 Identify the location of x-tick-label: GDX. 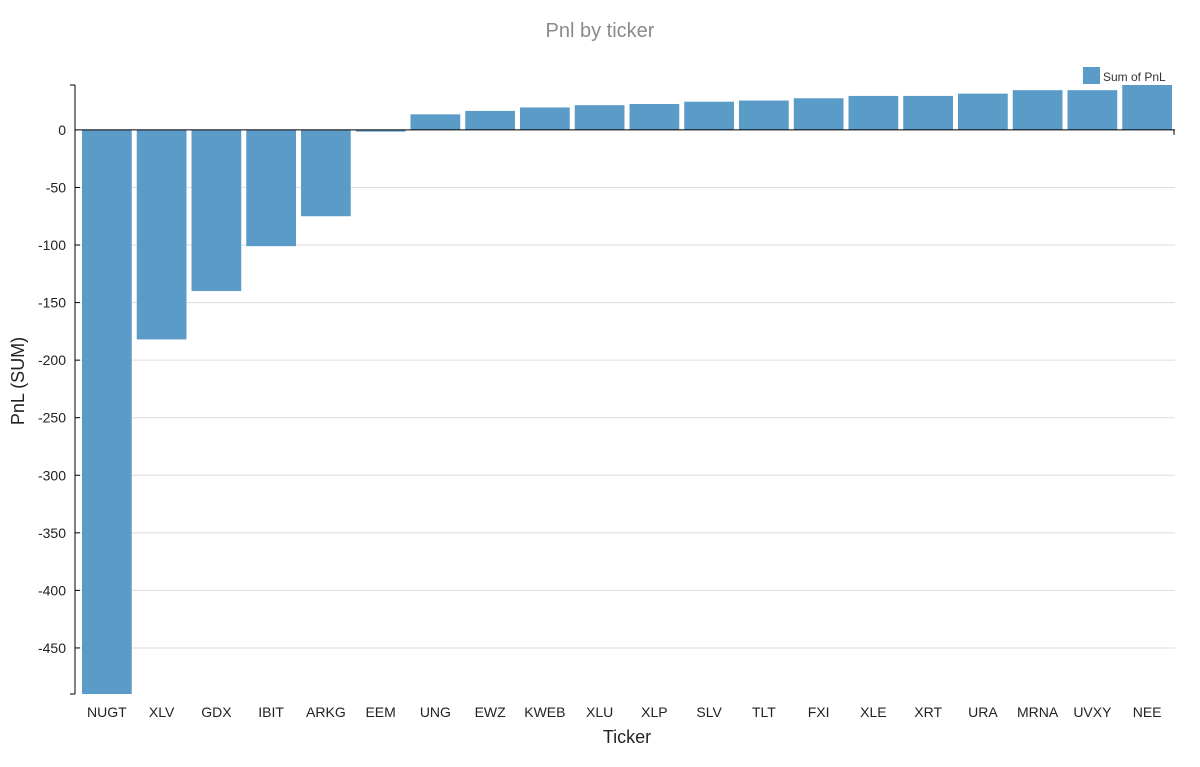
(216, 712).